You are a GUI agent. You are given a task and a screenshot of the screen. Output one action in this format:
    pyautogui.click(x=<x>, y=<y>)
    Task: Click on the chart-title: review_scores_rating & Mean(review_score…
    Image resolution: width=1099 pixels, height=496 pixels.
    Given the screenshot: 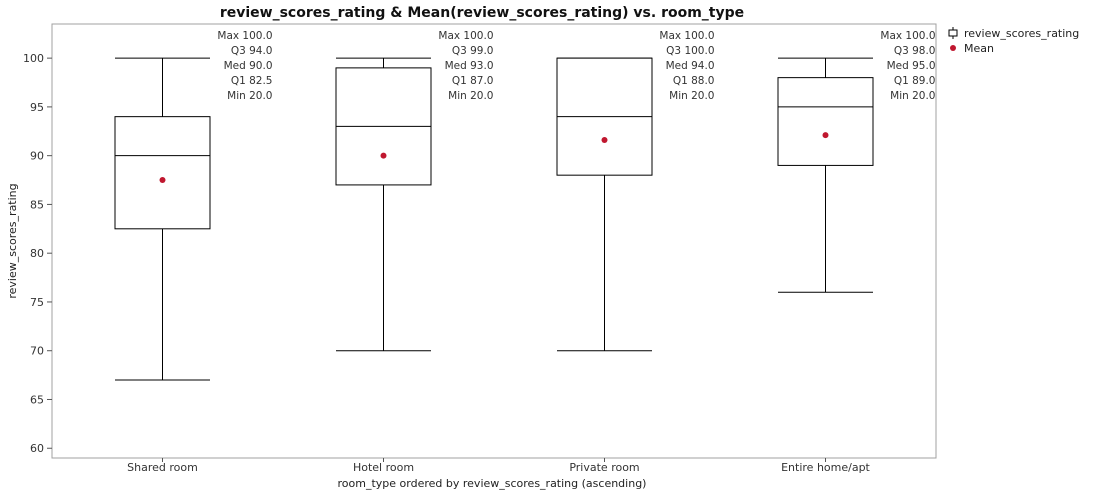 What is the action you would take?
    pyautogui.click(x=482, y=13)
    